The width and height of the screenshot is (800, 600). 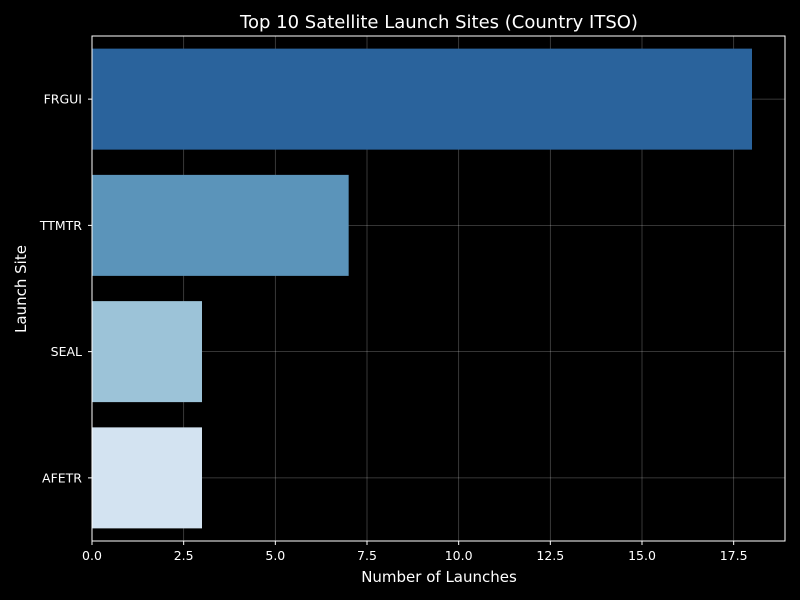 I want to click on y-tick-label: SEAL, so click(x=66, y=351).